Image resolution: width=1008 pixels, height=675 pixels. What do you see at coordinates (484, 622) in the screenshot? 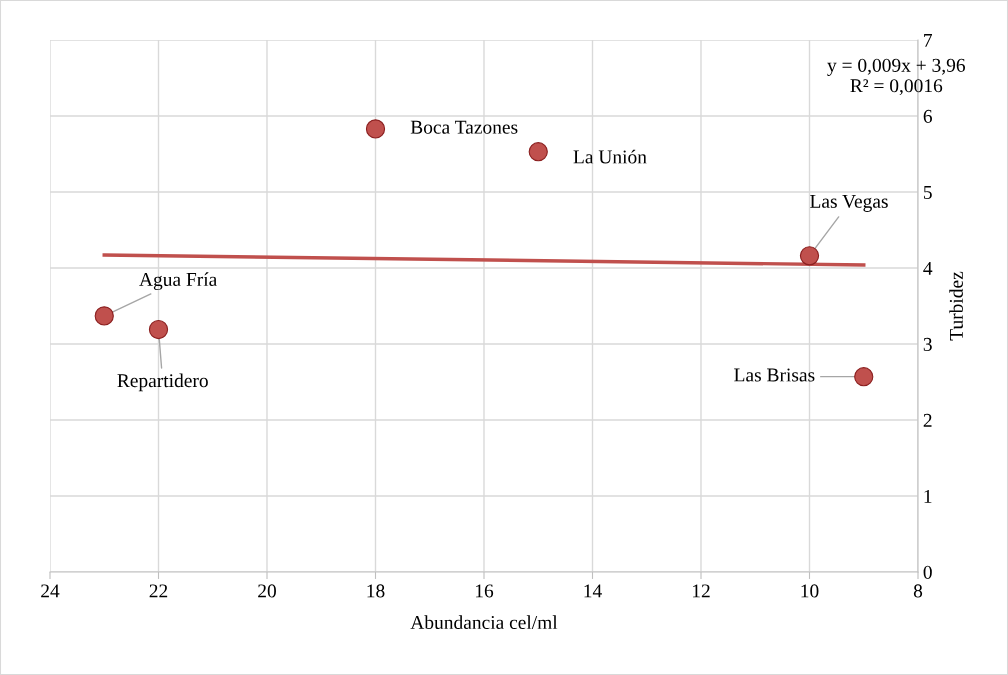
I see `x-axis-title: Abundancia cel/ml` at bounding box center [484, 622].